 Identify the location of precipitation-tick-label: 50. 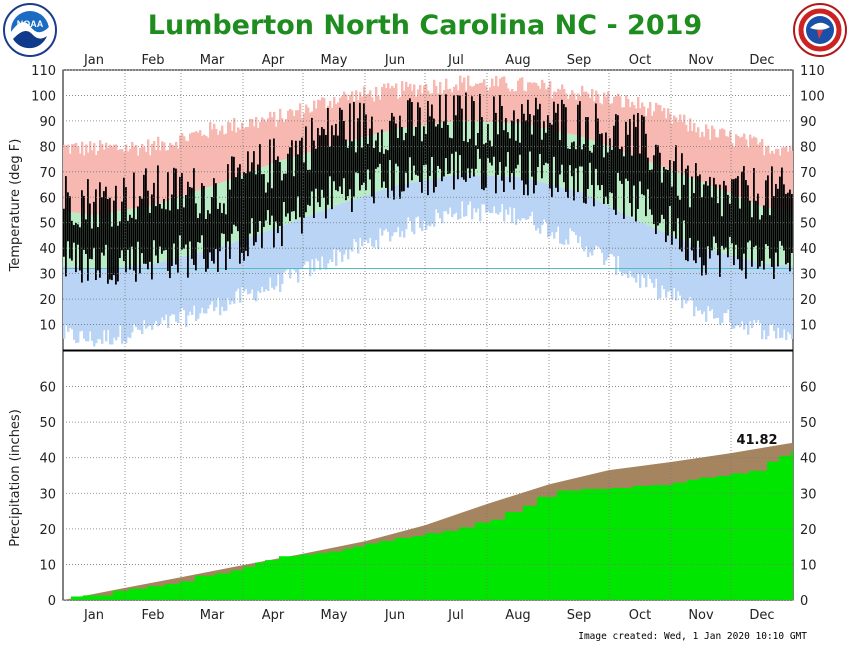
(47, 423).